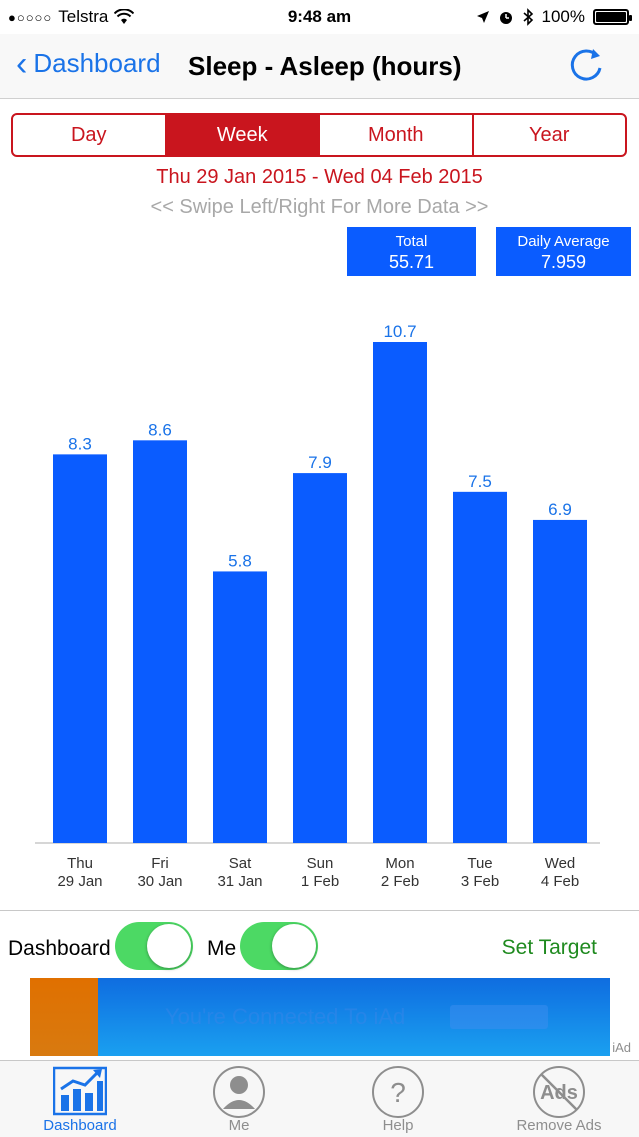 Image resolution: width=639 pixels, height=1137 pixels. What do you see at coordinates (243, 135) in the screenshot?
I see `segment-week: Week` at bounding box center [243, 135].